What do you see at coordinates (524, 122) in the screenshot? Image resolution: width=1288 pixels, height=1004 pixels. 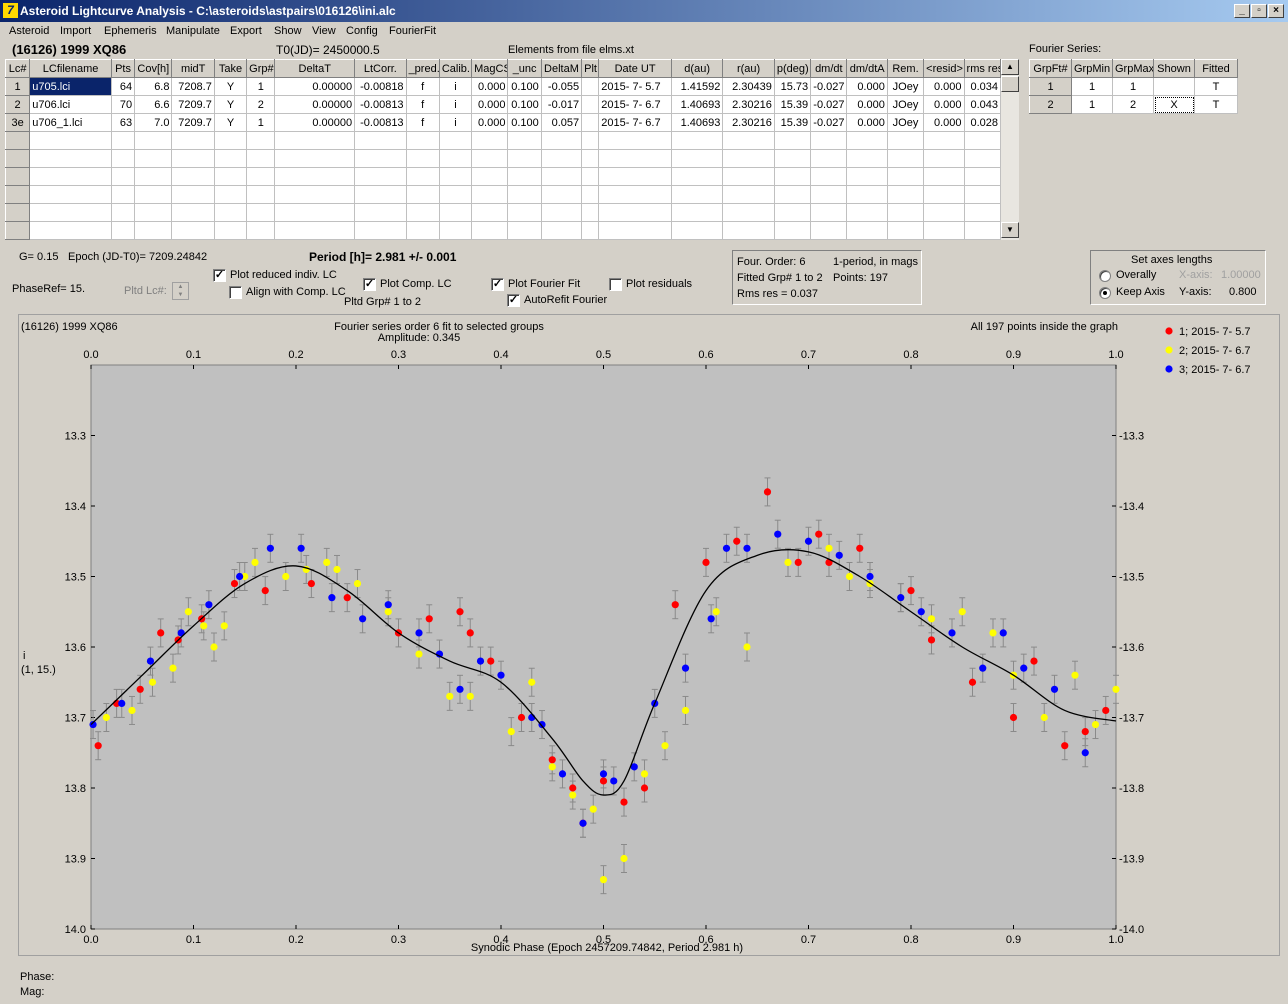 I see `table-cell: 0.100` at bounding box center [524, 122].